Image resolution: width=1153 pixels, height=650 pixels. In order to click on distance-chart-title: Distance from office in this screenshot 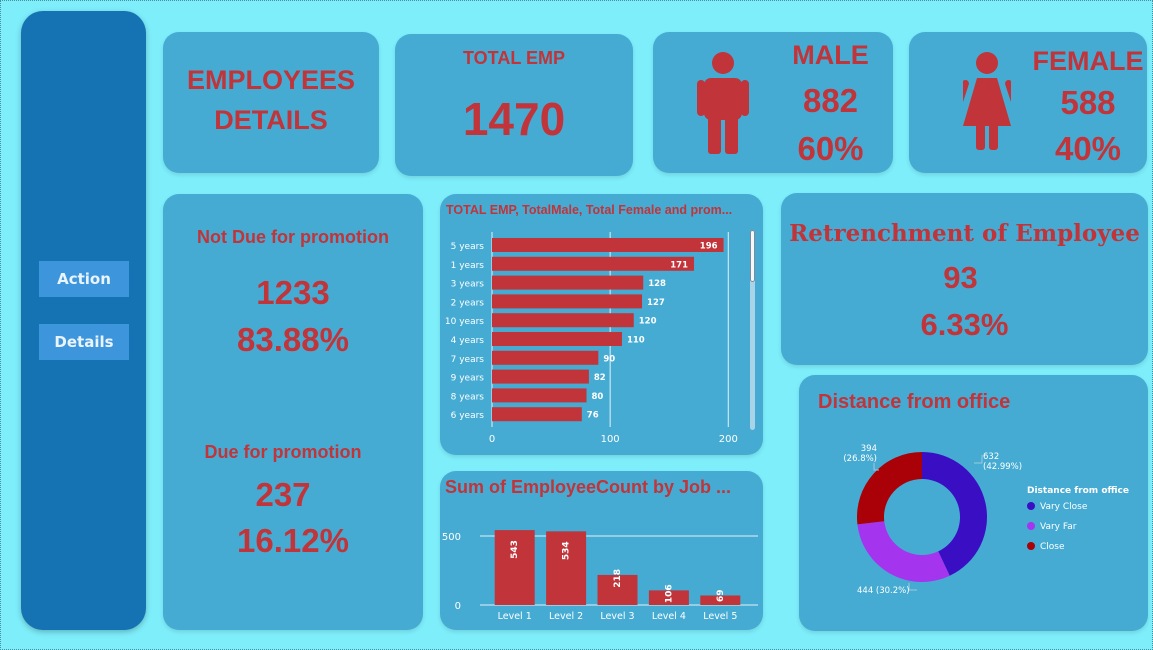, I will do `click(914, 402)`.